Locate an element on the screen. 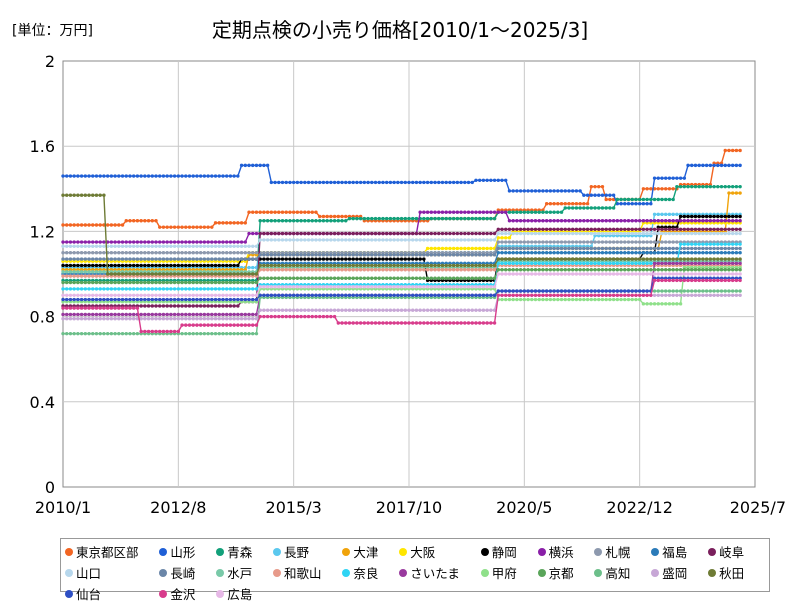 This screenshot has height=603, width=800. x-tick-label: 2022/12 is located at coordinates (639, 507).